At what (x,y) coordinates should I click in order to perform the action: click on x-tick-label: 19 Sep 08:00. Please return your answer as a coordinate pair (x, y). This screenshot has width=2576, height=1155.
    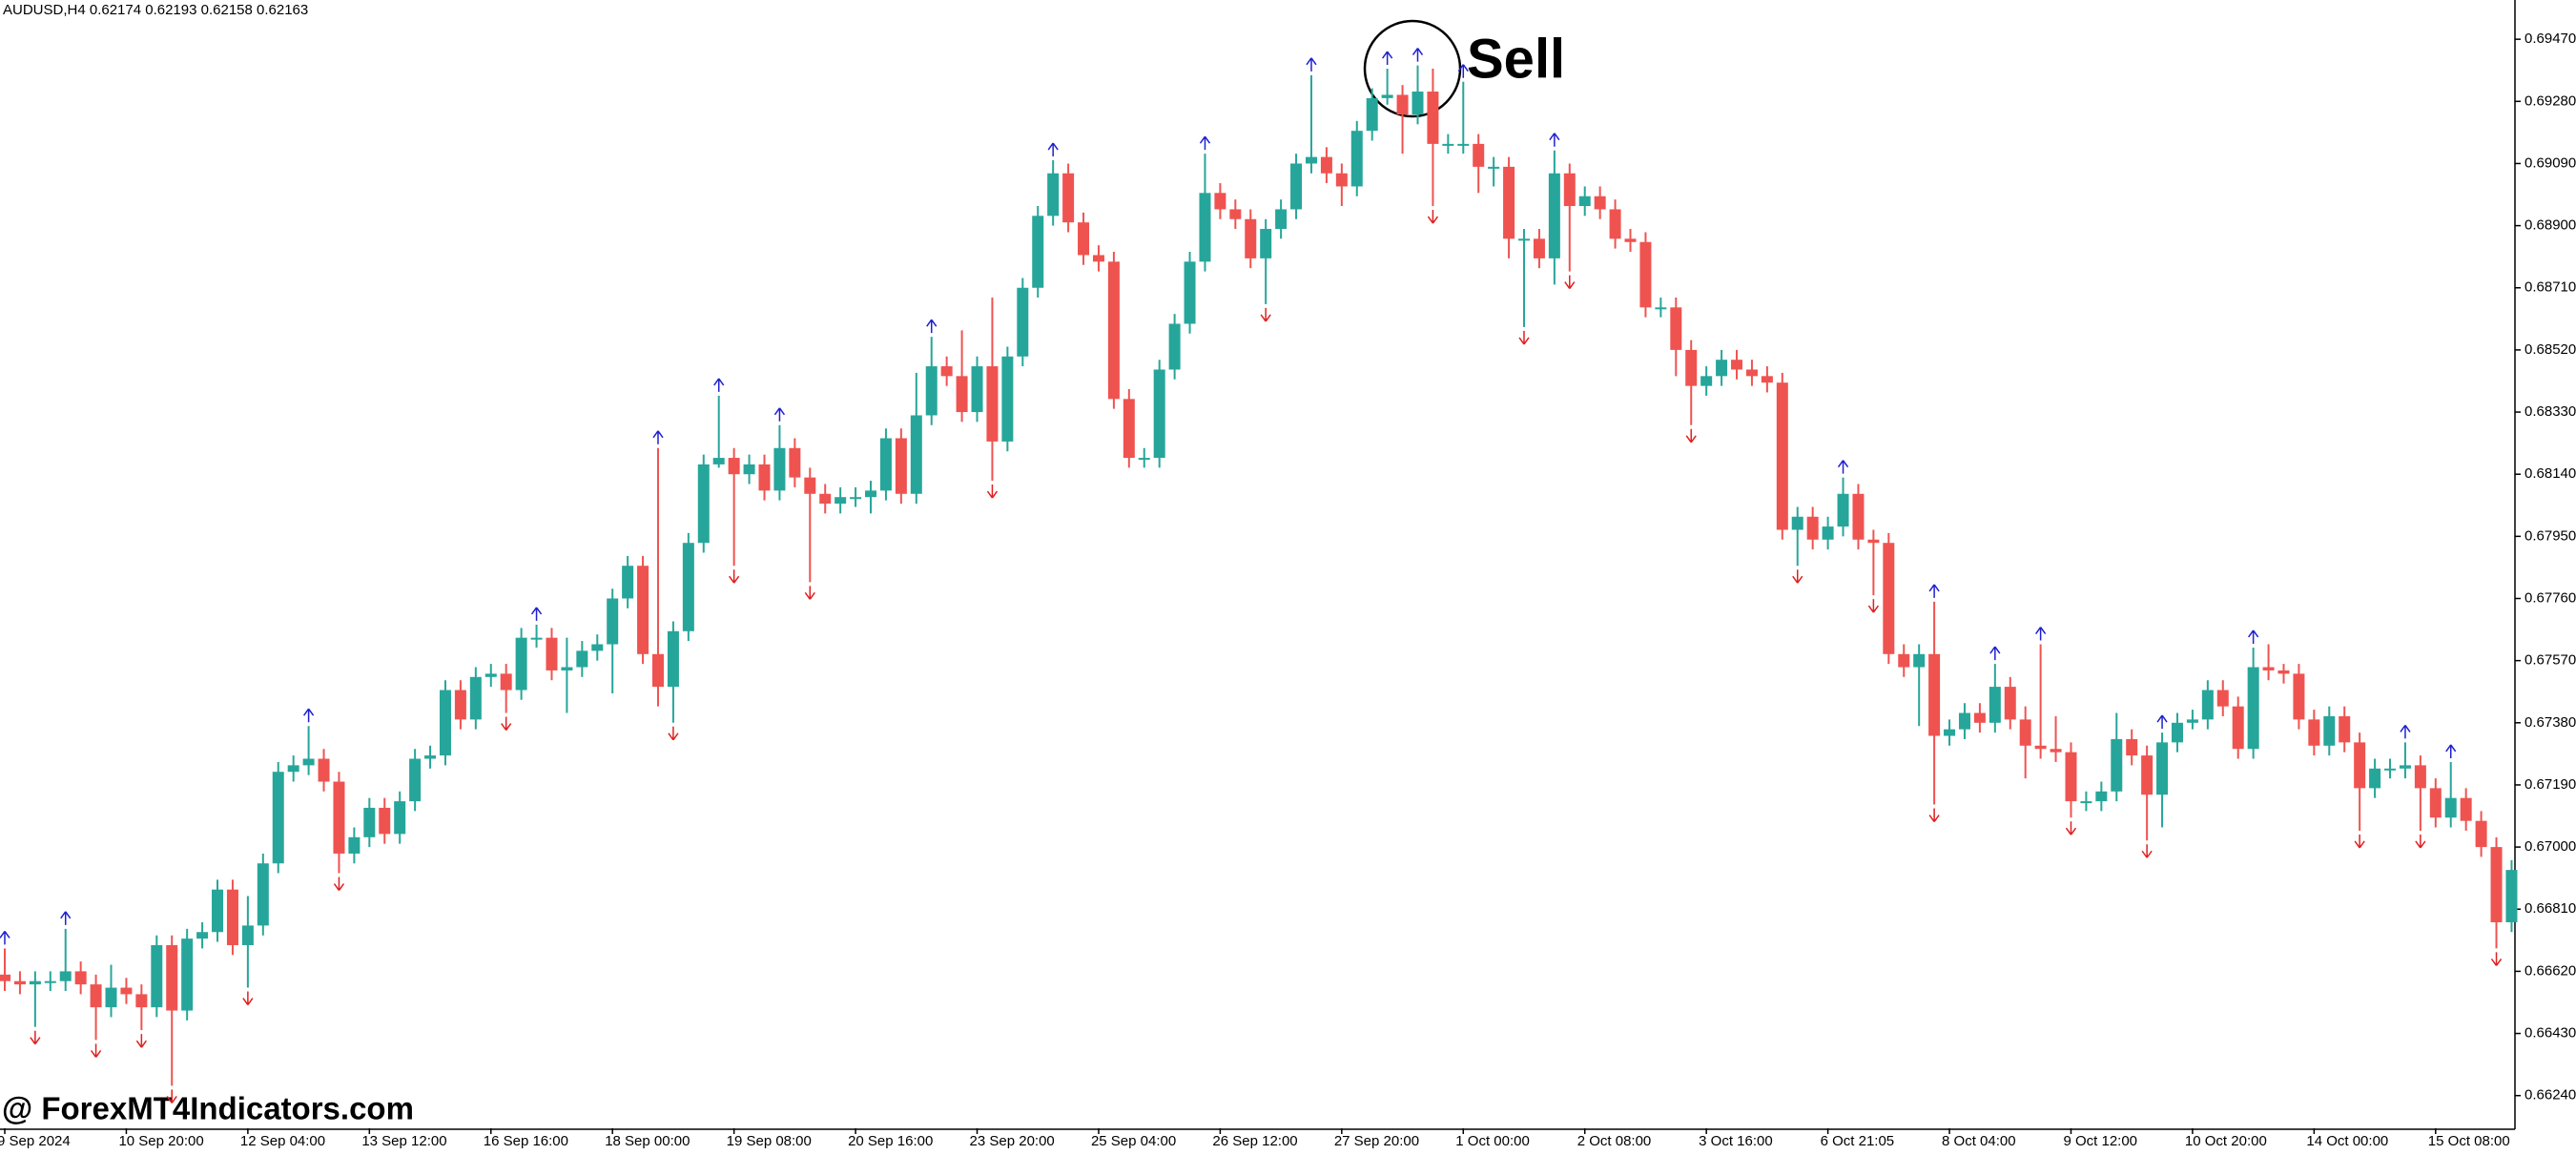
    Looking at the image, I should click on (769, 1141).